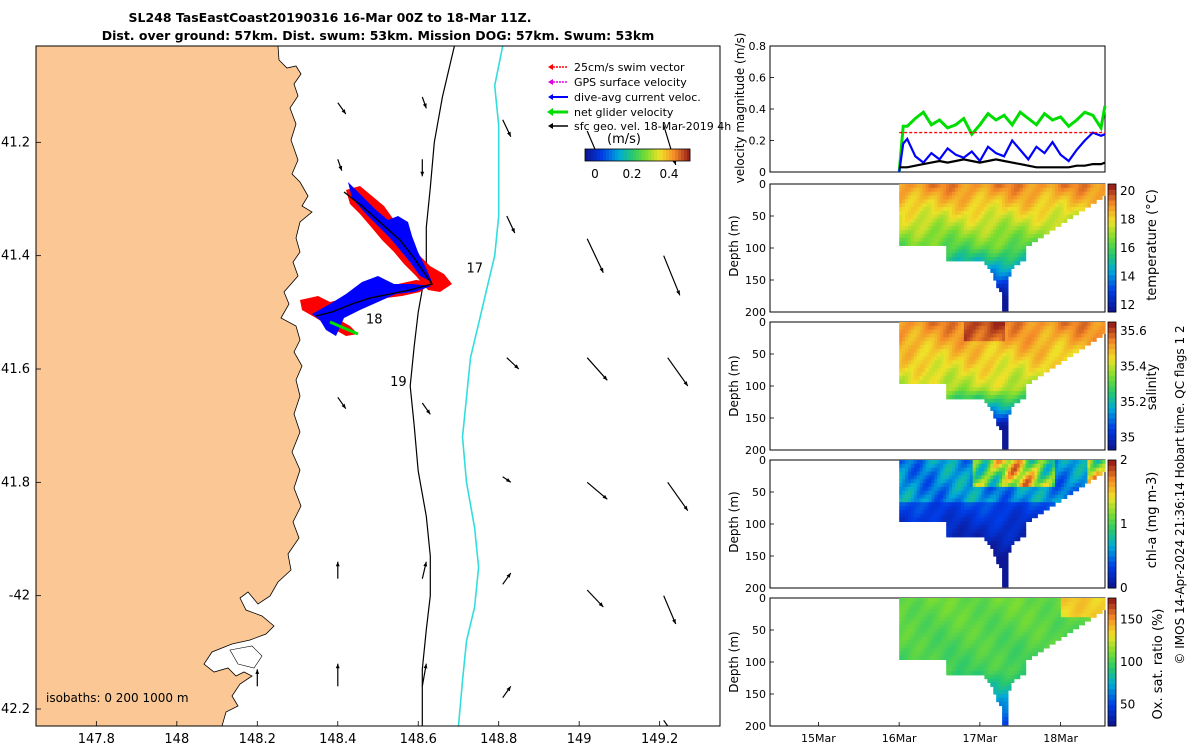  What do you see at coordinates (1112, 564) in the screenshot?
I see `chla-colorbar-cell` at bounding box center [1112, 564].